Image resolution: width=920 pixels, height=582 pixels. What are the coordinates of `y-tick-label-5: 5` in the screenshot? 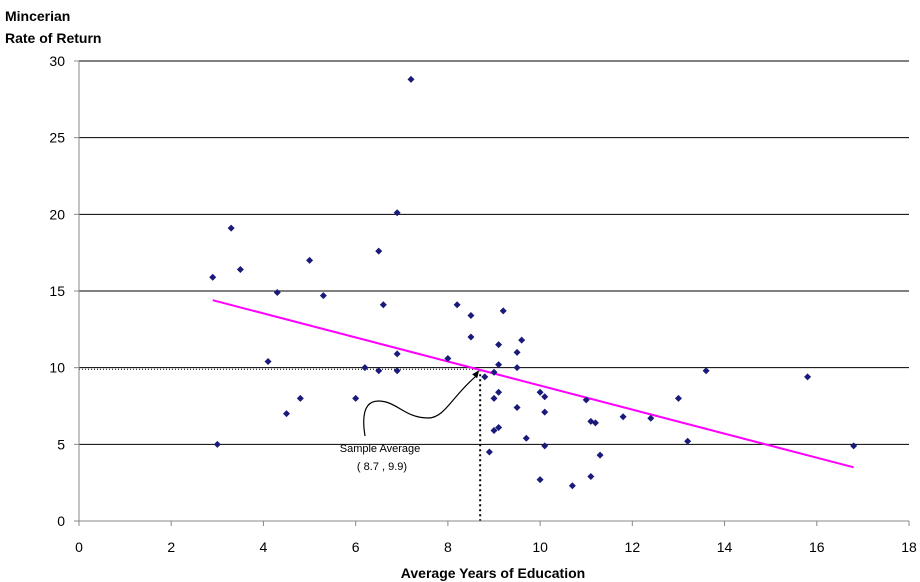 It's located at (61, 444).